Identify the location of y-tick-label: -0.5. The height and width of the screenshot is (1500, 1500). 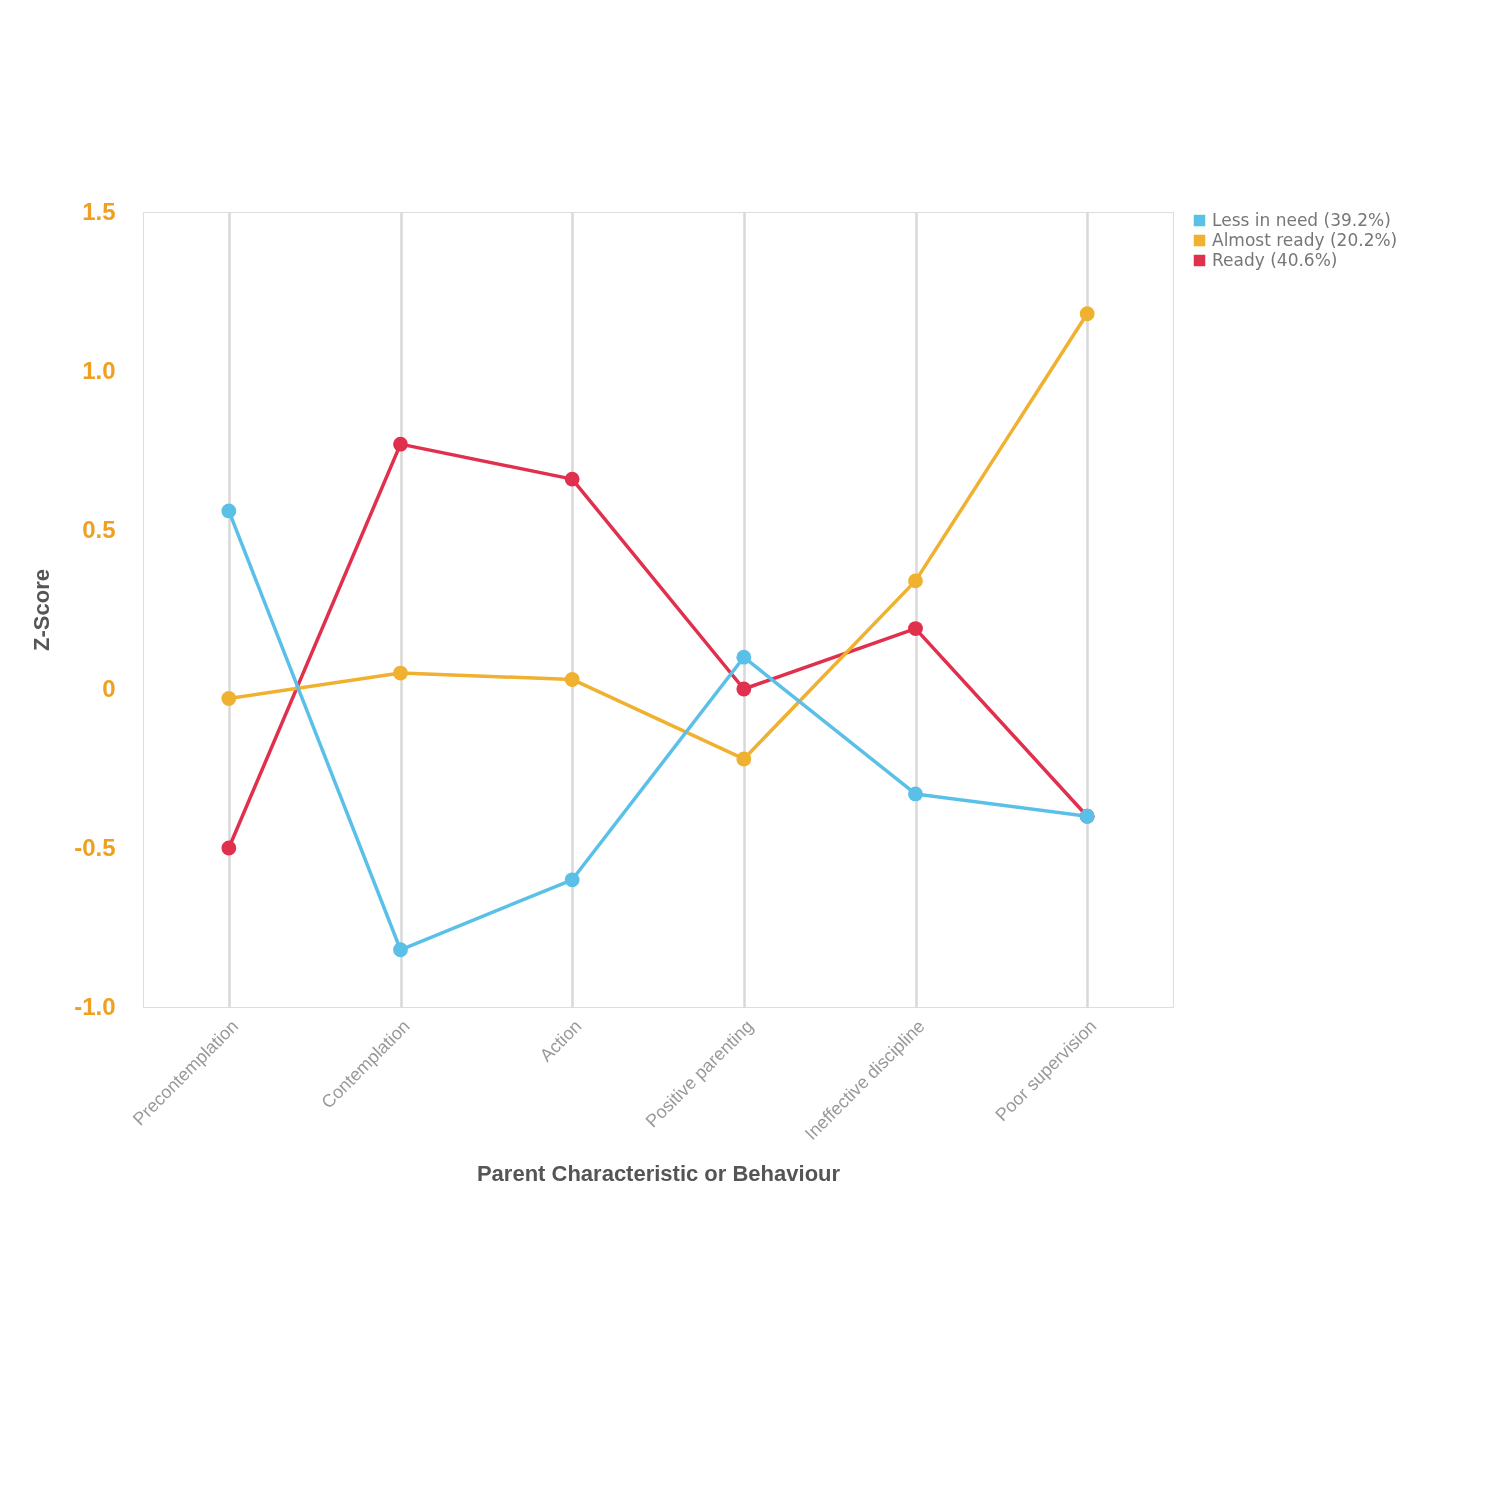
(95, 847).